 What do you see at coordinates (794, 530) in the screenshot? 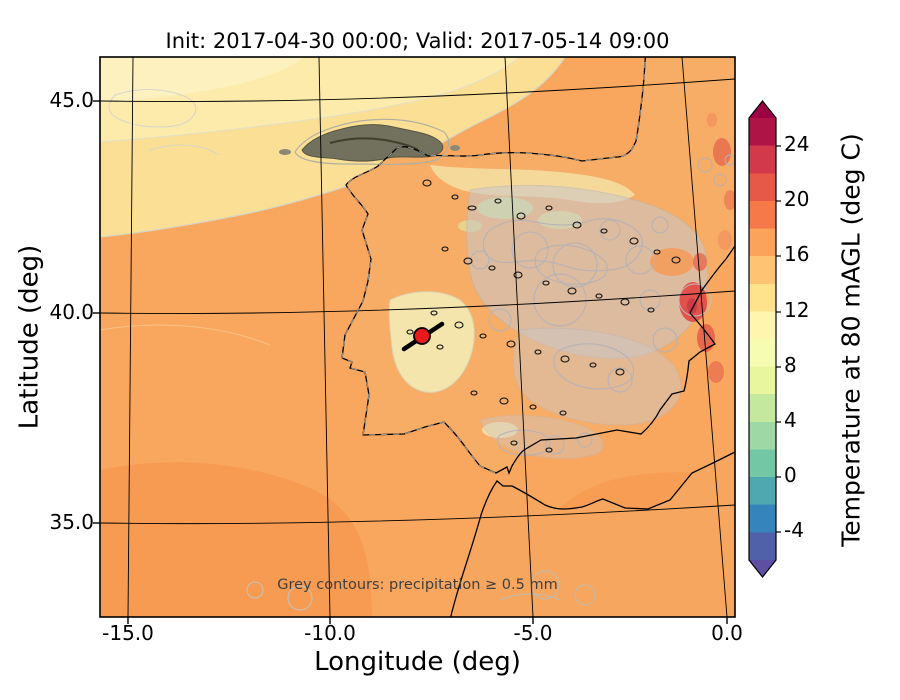
I see `cb-tick--4: -4` at bounding box center [794, 530].